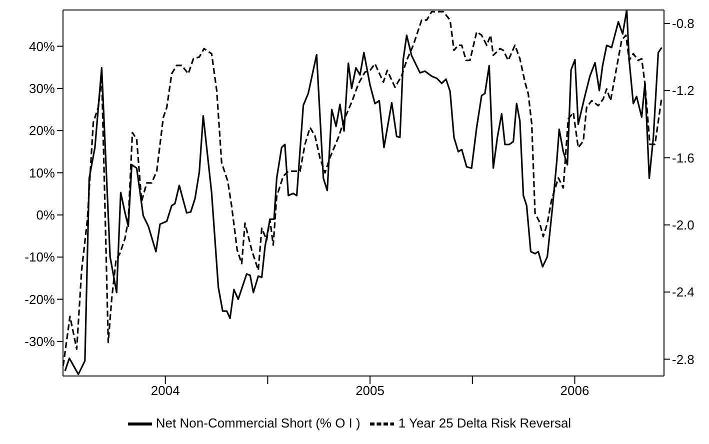 The height and width of the screenshot is (444, 709). What do you see at coordinates (42, 130) in the screenshot?
I see `y-tick-label: 20%` at bounding box center [42, 130].